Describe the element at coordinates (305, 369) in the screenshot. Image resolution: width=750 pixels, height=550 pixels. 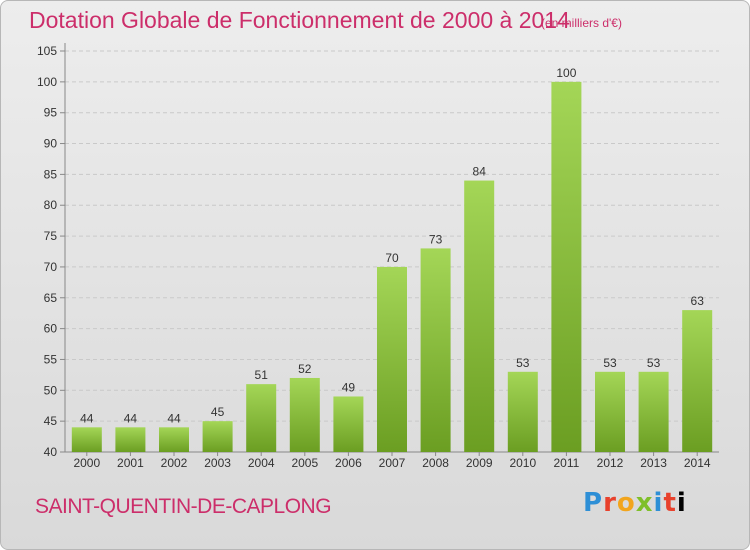
I see `data-label: 52` at that location.